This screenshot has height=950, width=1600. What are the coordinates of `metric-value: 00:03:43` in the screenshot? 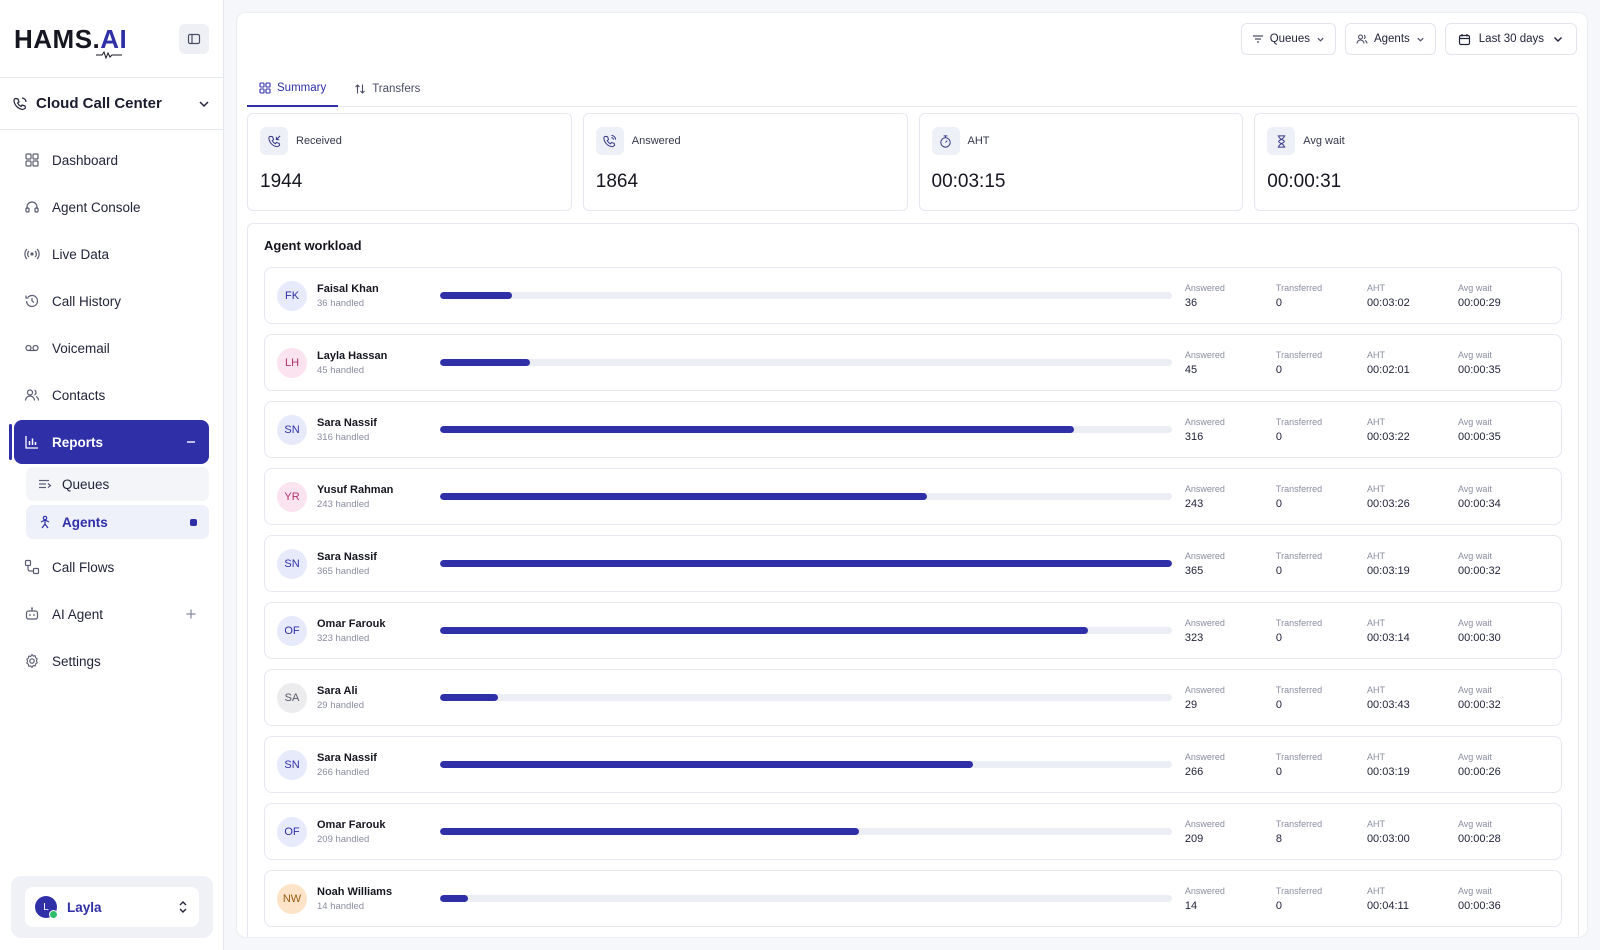 It's located at (1388, 704).